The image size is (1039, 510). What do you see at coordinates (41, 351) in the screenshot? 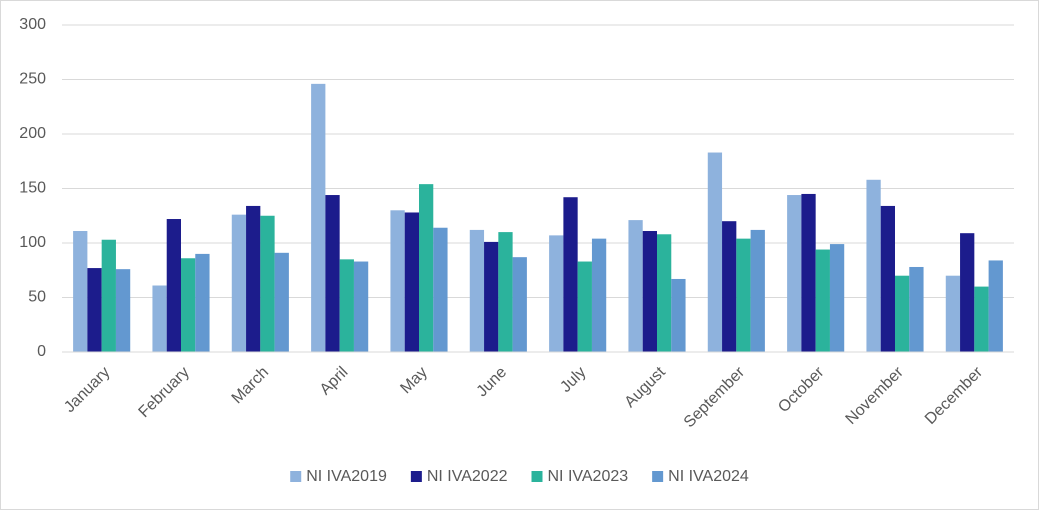
I see `y-tick-label: 0` at bounding box center [41, 351].